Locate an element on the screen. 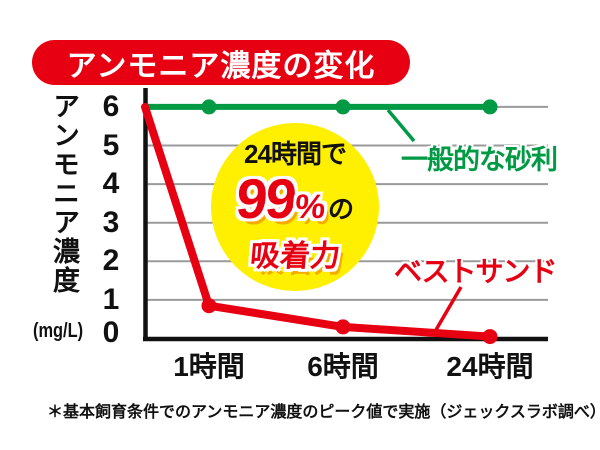  badge-percent-value: 99 is located at coordinates (265, 198).